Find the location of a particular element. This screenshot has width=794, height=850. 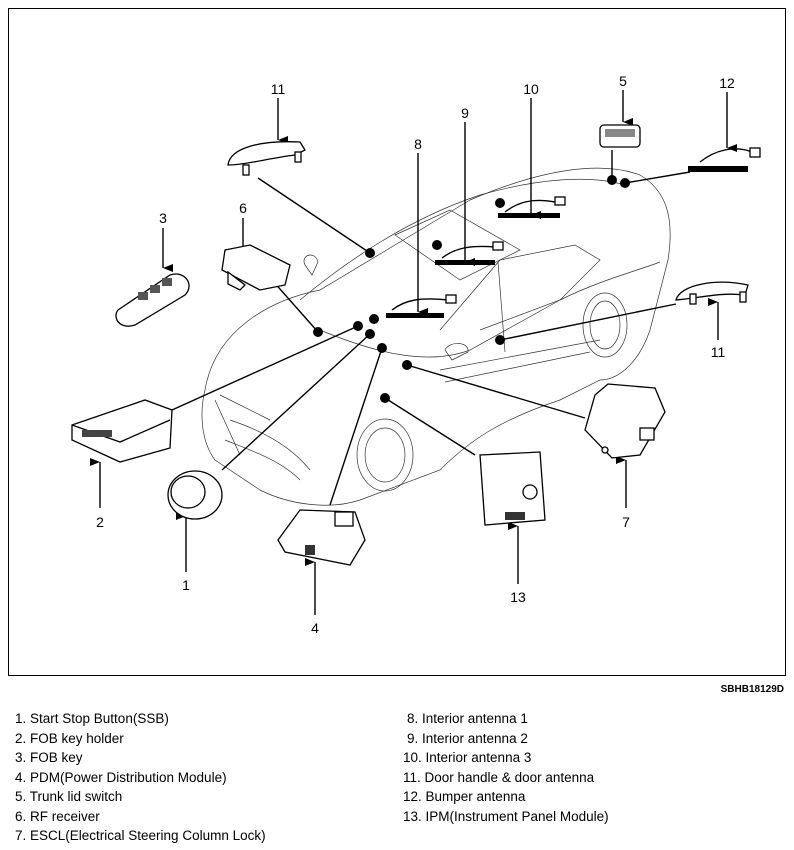

legend-item: 10. Interior antenna 3 is located at coordinates (467, 757).